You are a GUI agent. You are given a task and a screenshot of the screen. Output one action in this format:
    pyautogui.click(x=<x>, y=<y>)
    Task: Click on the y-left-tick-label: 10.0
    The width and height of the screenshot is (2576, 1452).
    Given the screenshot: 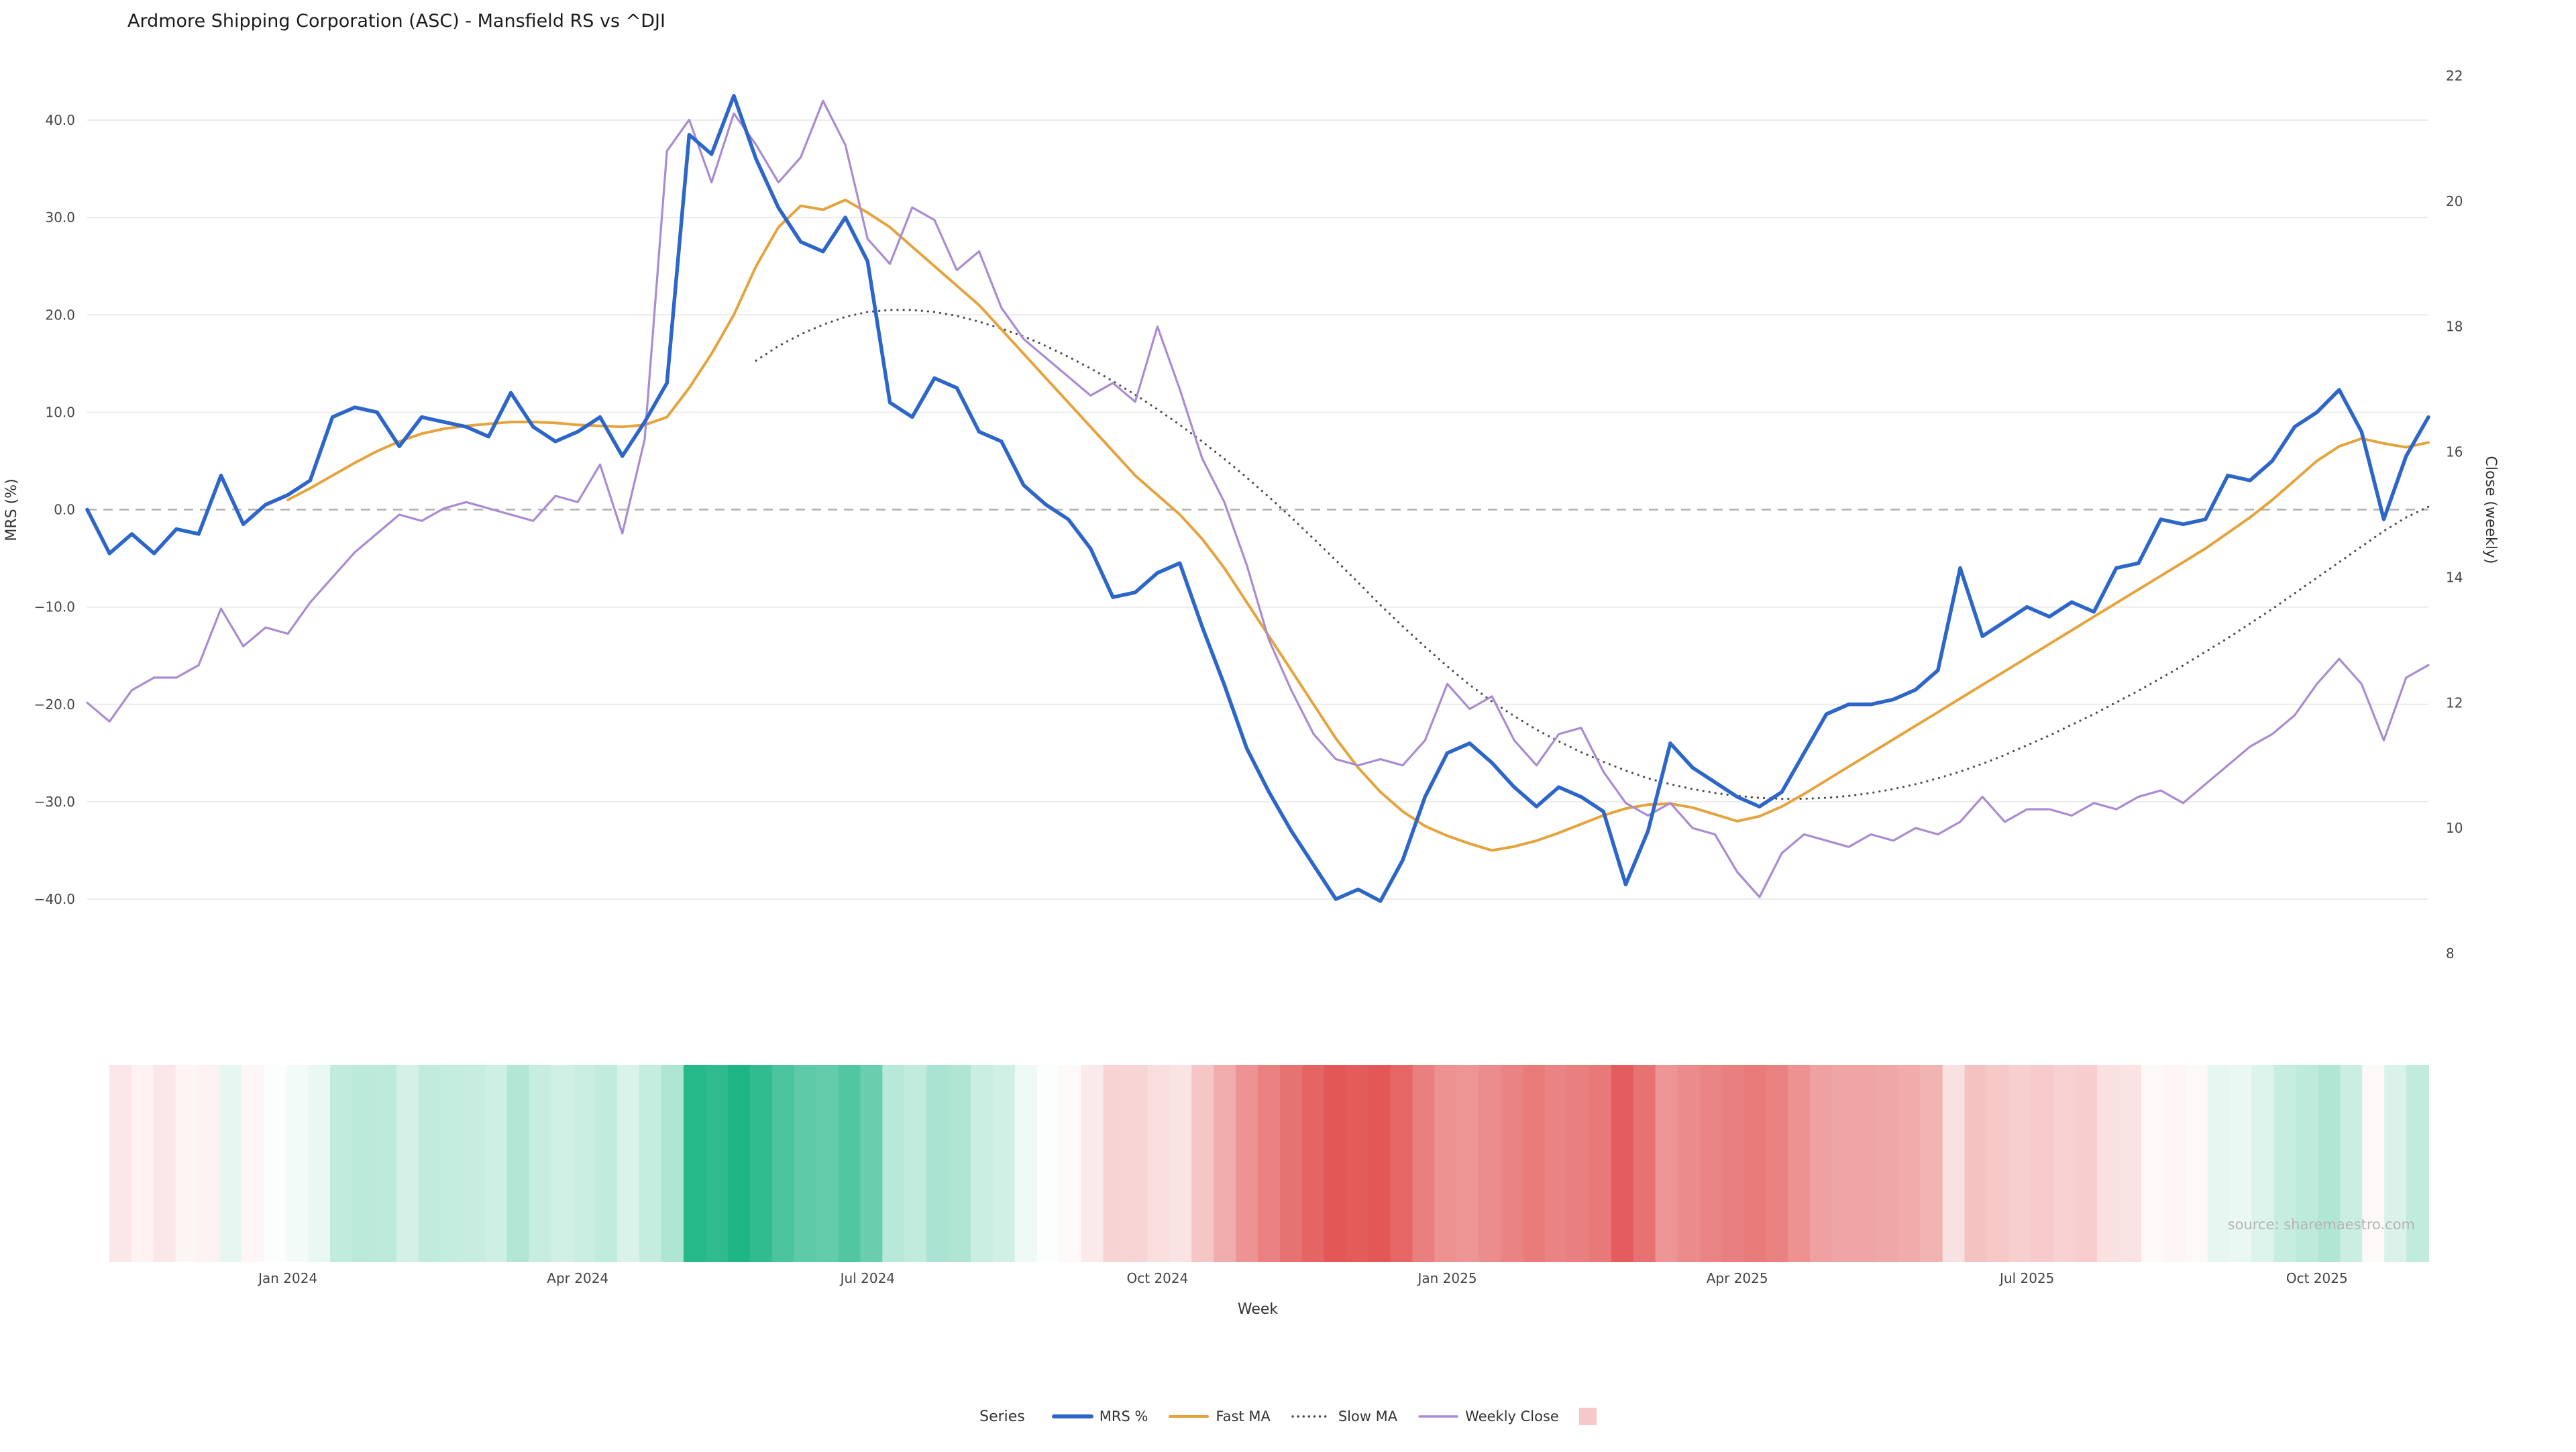 What is the action you would take?
    pyautogui.click(x=60, y=412)
    